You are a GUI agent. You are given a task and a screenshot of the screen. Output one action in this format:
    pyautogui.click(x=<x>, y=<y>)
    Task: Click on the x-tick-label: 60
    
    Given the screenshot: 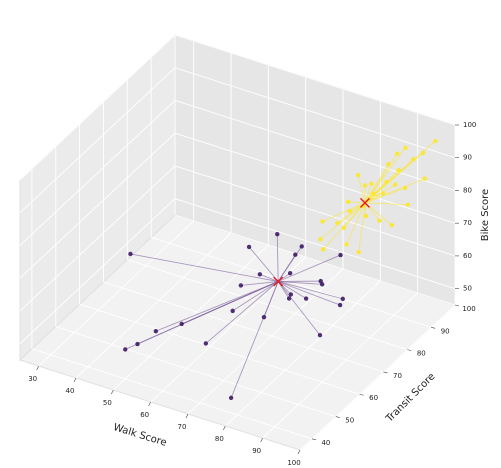 What is the action you would take?
    pyautogui.click(x=144, y=415)
    